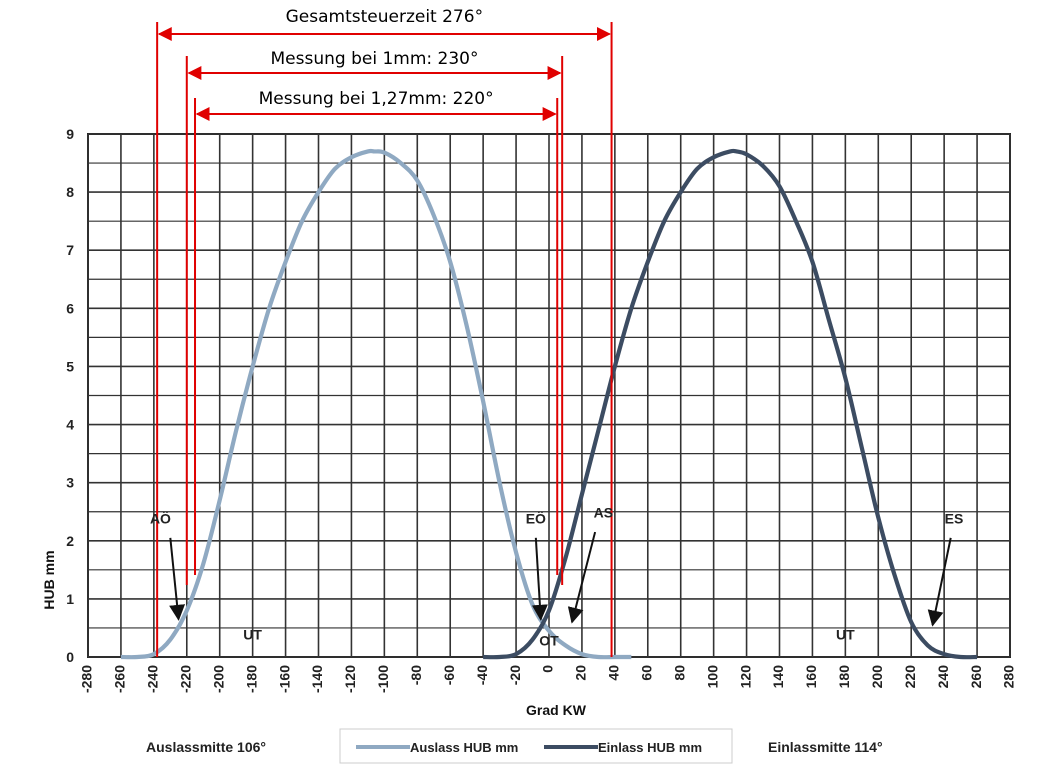 The height and width of the screenshot is (769, 1061). Describe the element at coordinates (556, 577) in the screenshot. I see `annotations: AÖ EÖ AS ES UT OT UT` at that location.